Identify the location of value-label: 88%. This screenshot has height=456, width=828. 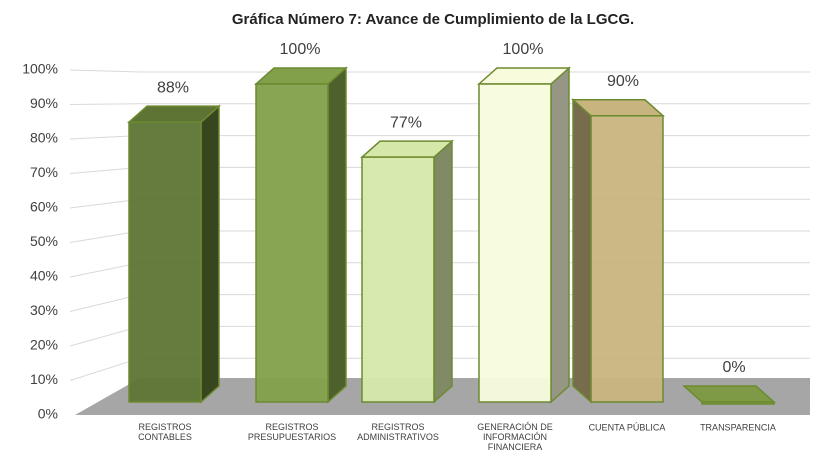
(173, 87).